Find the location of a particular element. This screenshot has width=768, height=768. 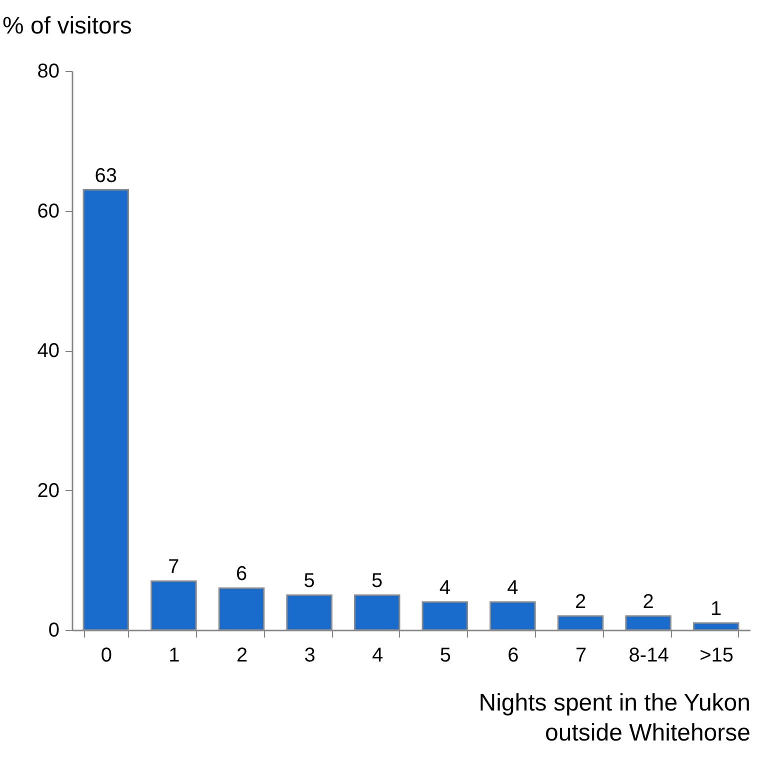

x-tick-label: 4 is located at coordinates (378, 655).